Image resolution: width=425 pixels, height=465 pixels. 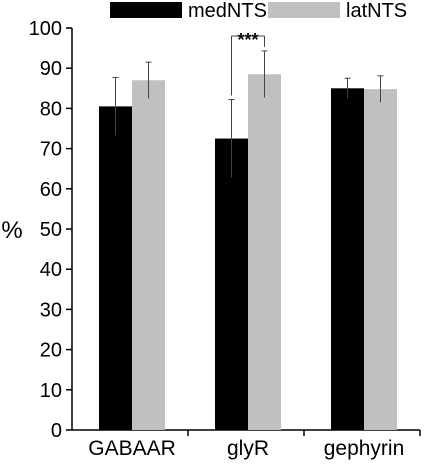 What do you see at coordinates (51, 270) in the screenshot?
I see `y-tick-label: 40` at bounding box center [51, 270].